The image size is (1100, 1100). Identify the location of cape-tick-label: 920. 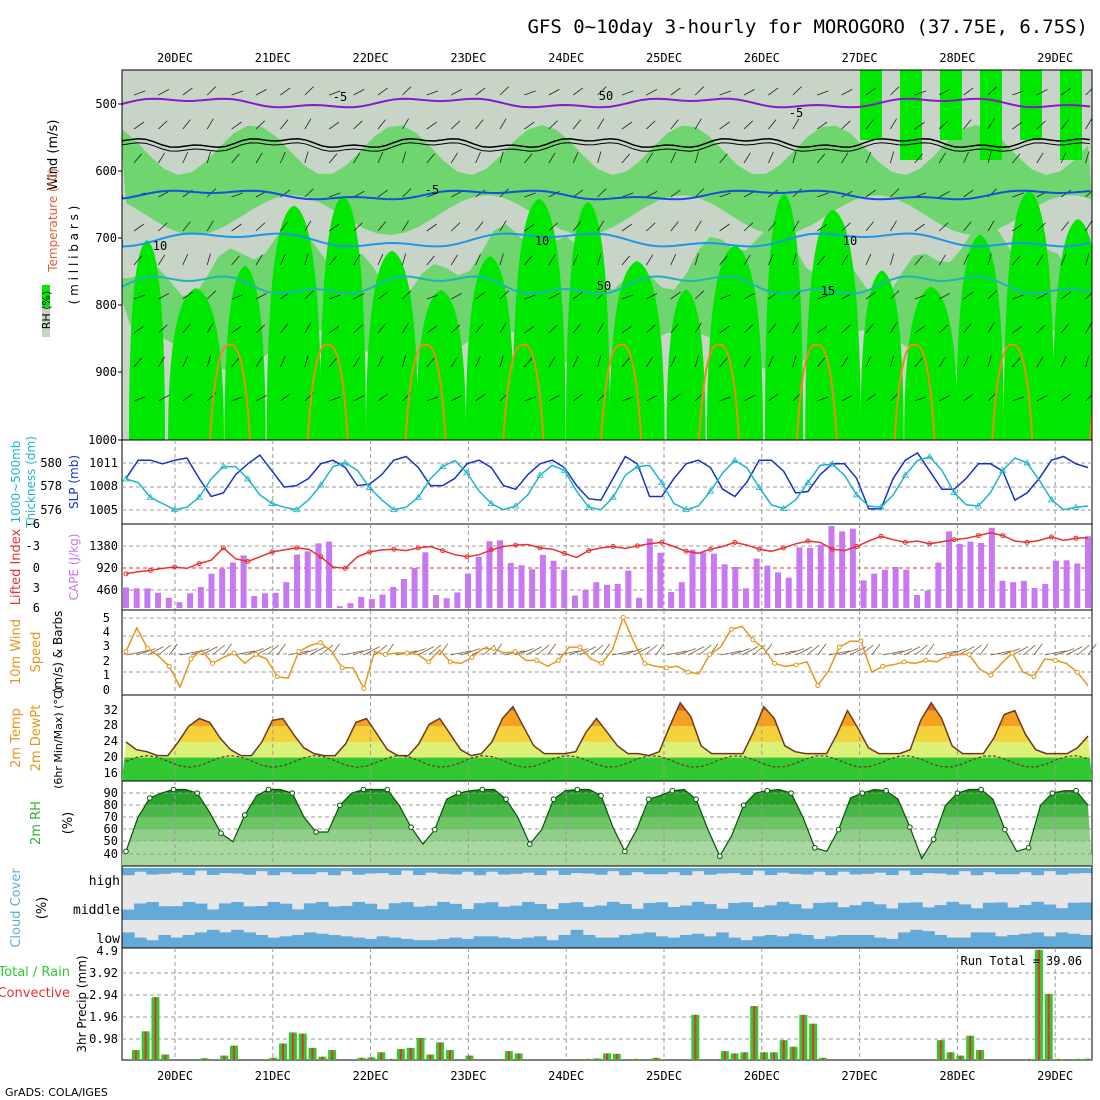
(107, 568).